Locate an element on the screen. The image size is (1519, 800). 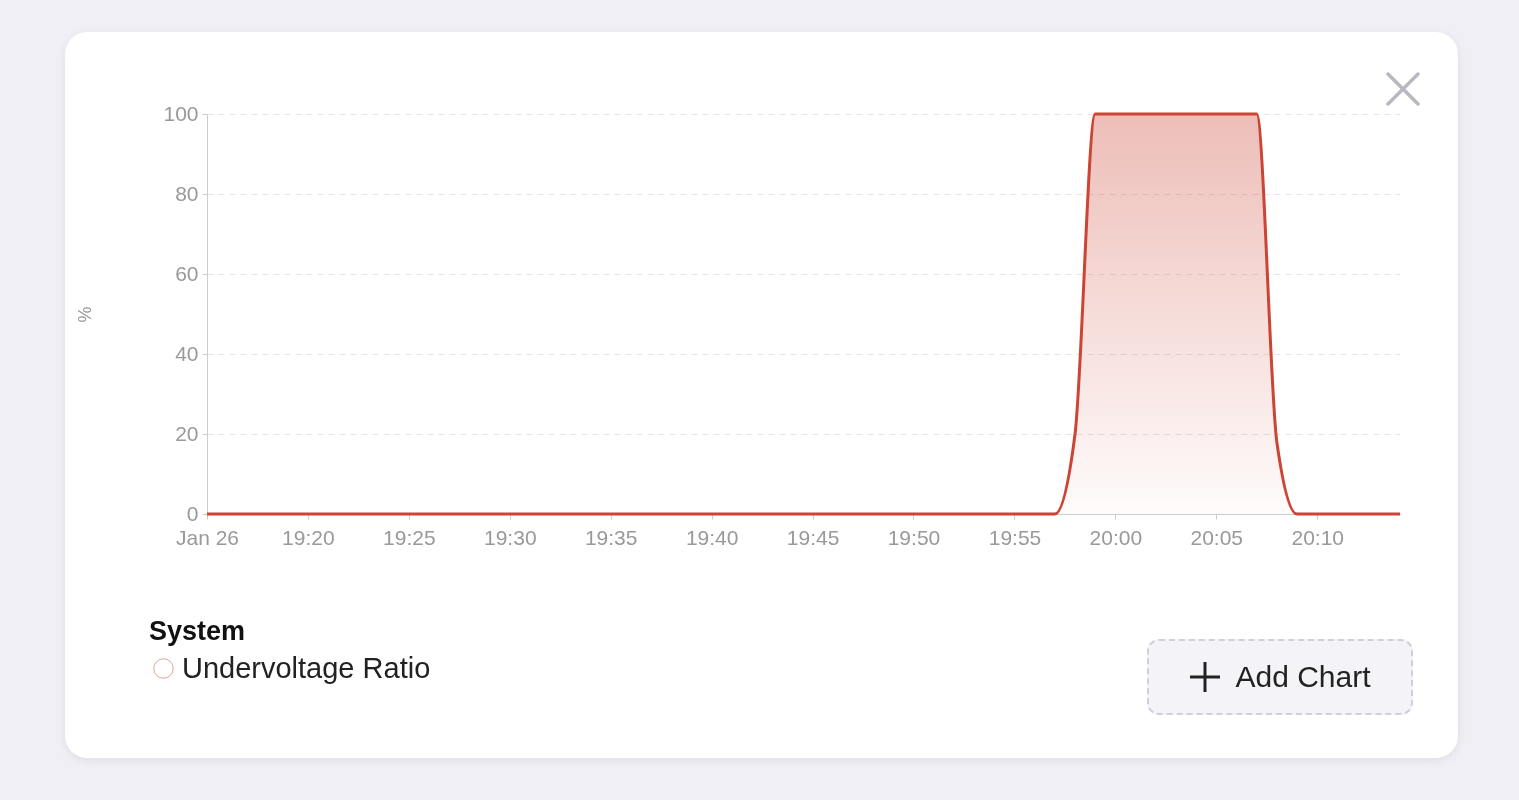
x-tick-label: 19:20 is located at coordinates (308, 537).